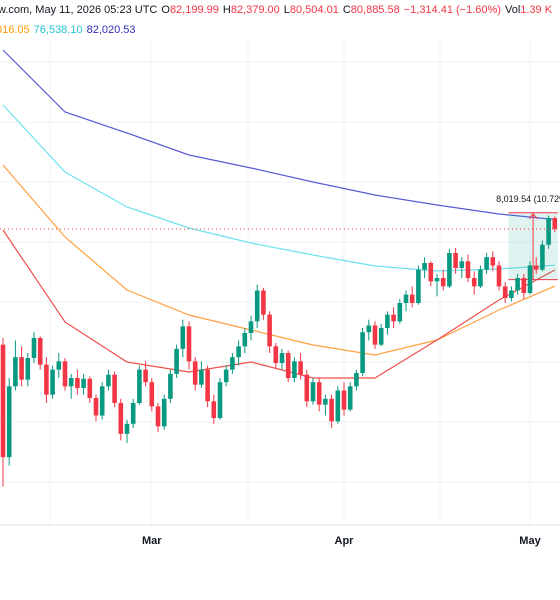 The width and height of the screenshot is (560, 600). I want to click on measure-label: 8,019.54 (10.72%), so click(528, 199).